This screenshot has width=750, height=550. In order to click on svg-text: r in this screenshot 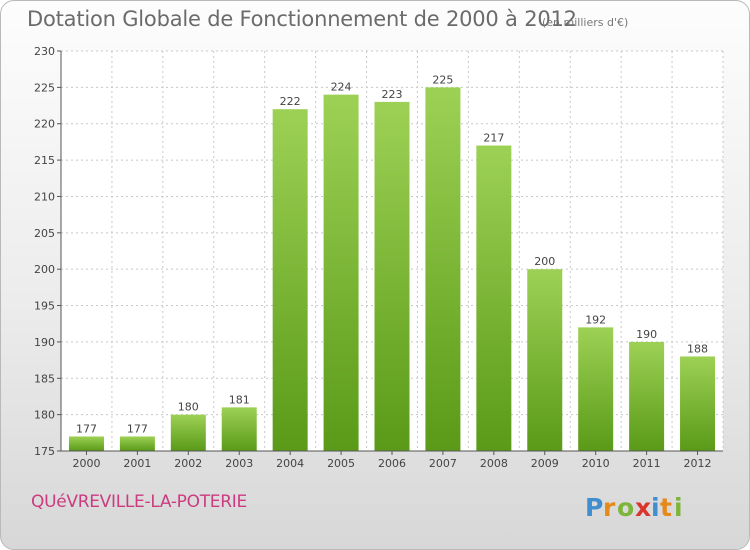, I will do `click(609, 507)`.